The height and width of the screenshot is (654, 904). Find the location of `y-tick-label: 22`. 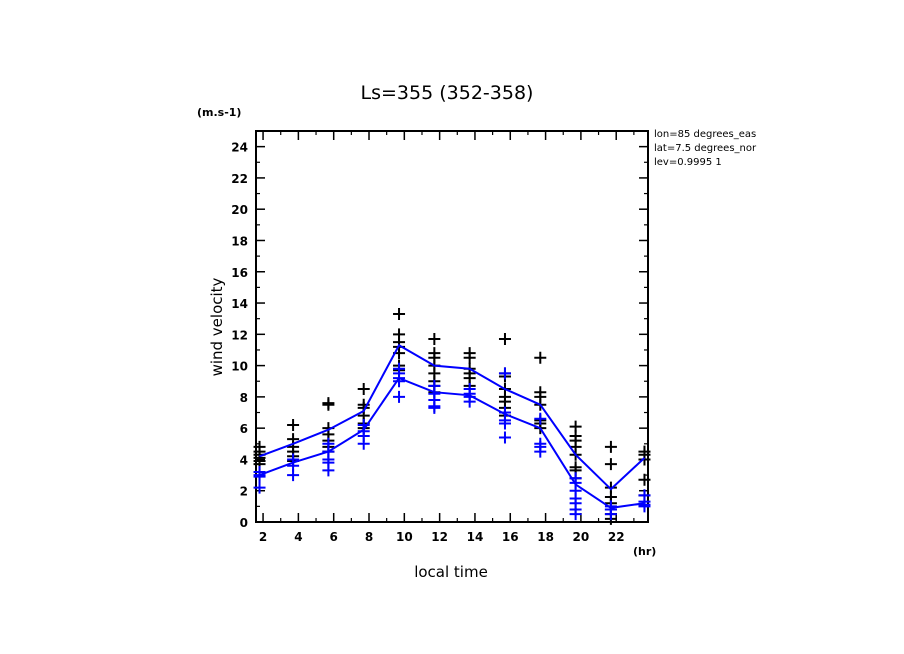

y-tick-label: 22 is located at coordinates (239, 179).